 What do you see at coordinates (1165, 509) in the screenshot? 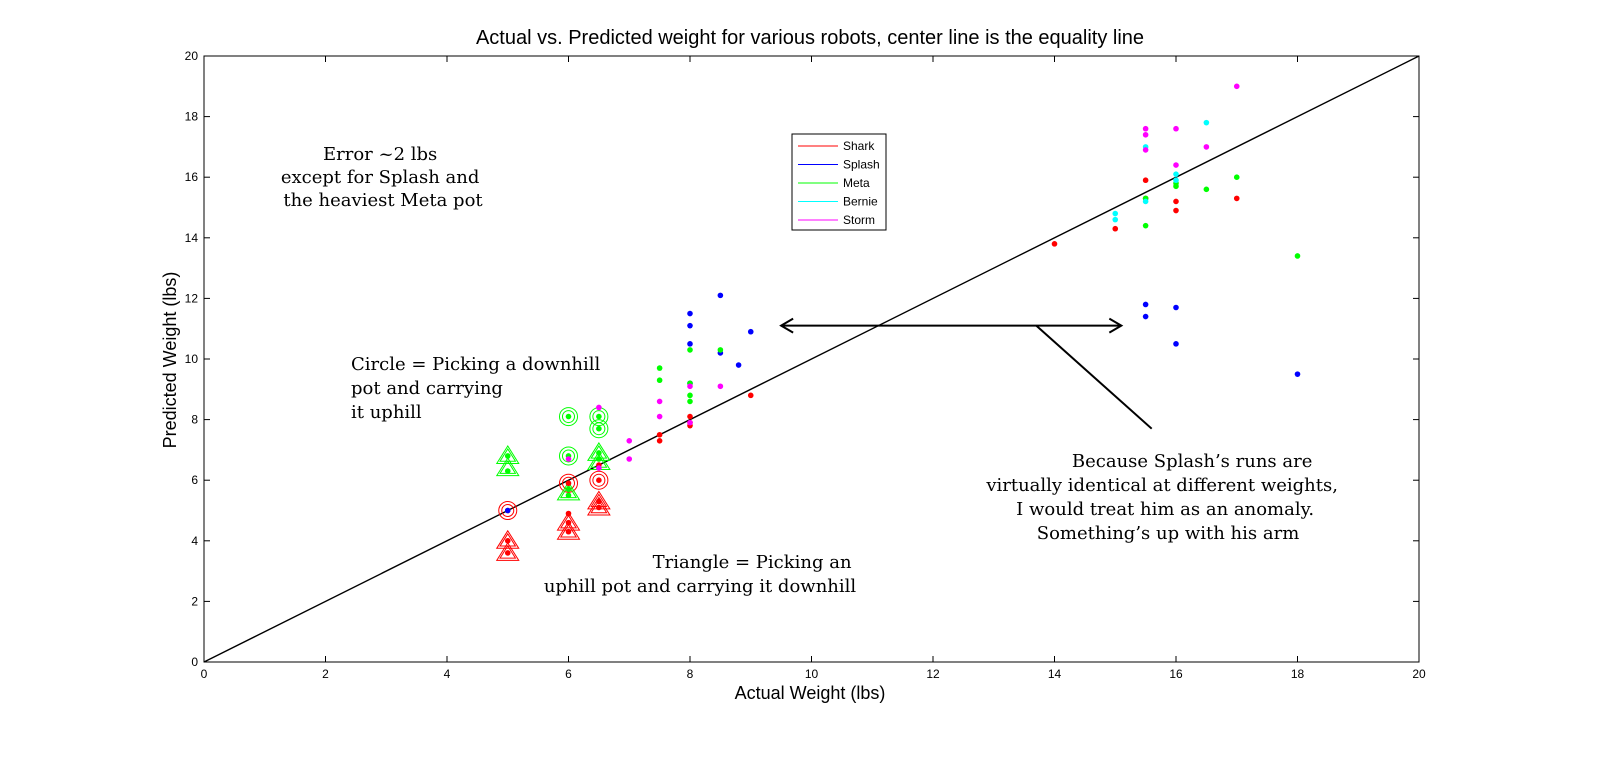
I see `splash-note-line: I would treat him as an anomaly.` at bounding box center [1165, 509].